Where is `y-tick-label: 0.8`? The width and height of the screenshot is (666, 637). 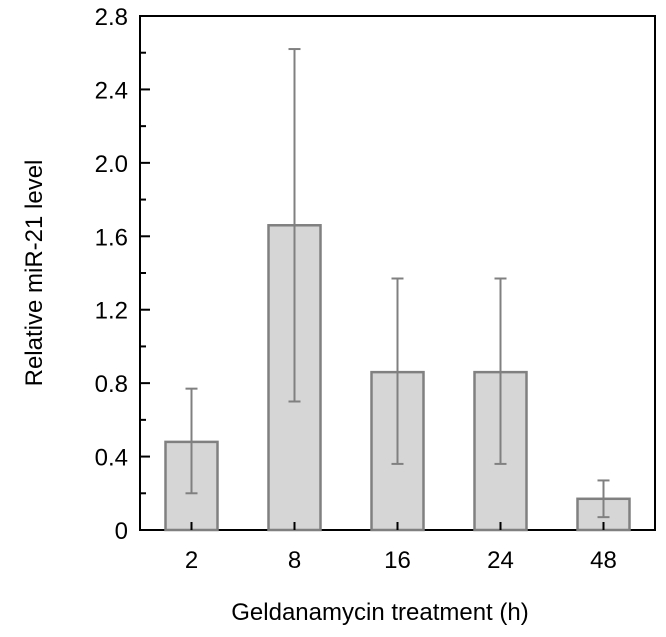
y-tick-label: 0.8 is located at coordinates (111, 384).